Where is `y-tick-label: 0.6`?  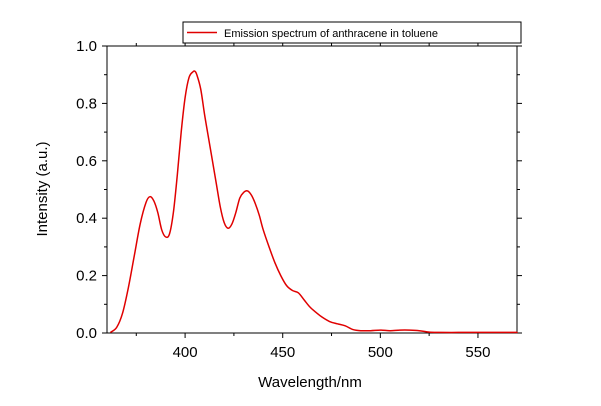 y-tick-label: 0.6 is located at coordinates (86, 161).